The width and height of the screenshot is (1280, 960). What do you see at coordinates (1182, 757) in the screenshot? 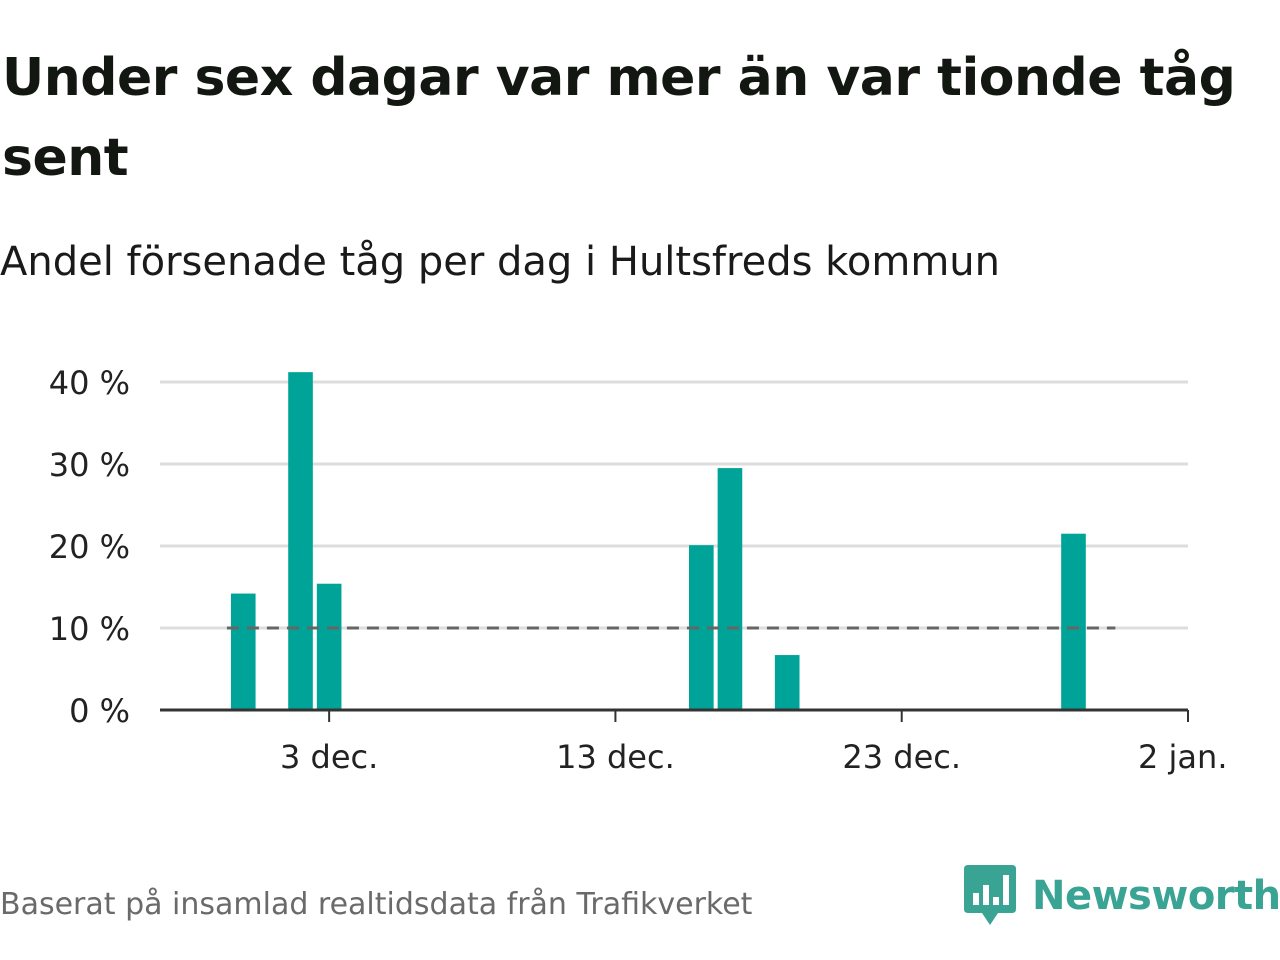
I see `x-tick-label: 2 jan.` at bounding box center [1182, 757].